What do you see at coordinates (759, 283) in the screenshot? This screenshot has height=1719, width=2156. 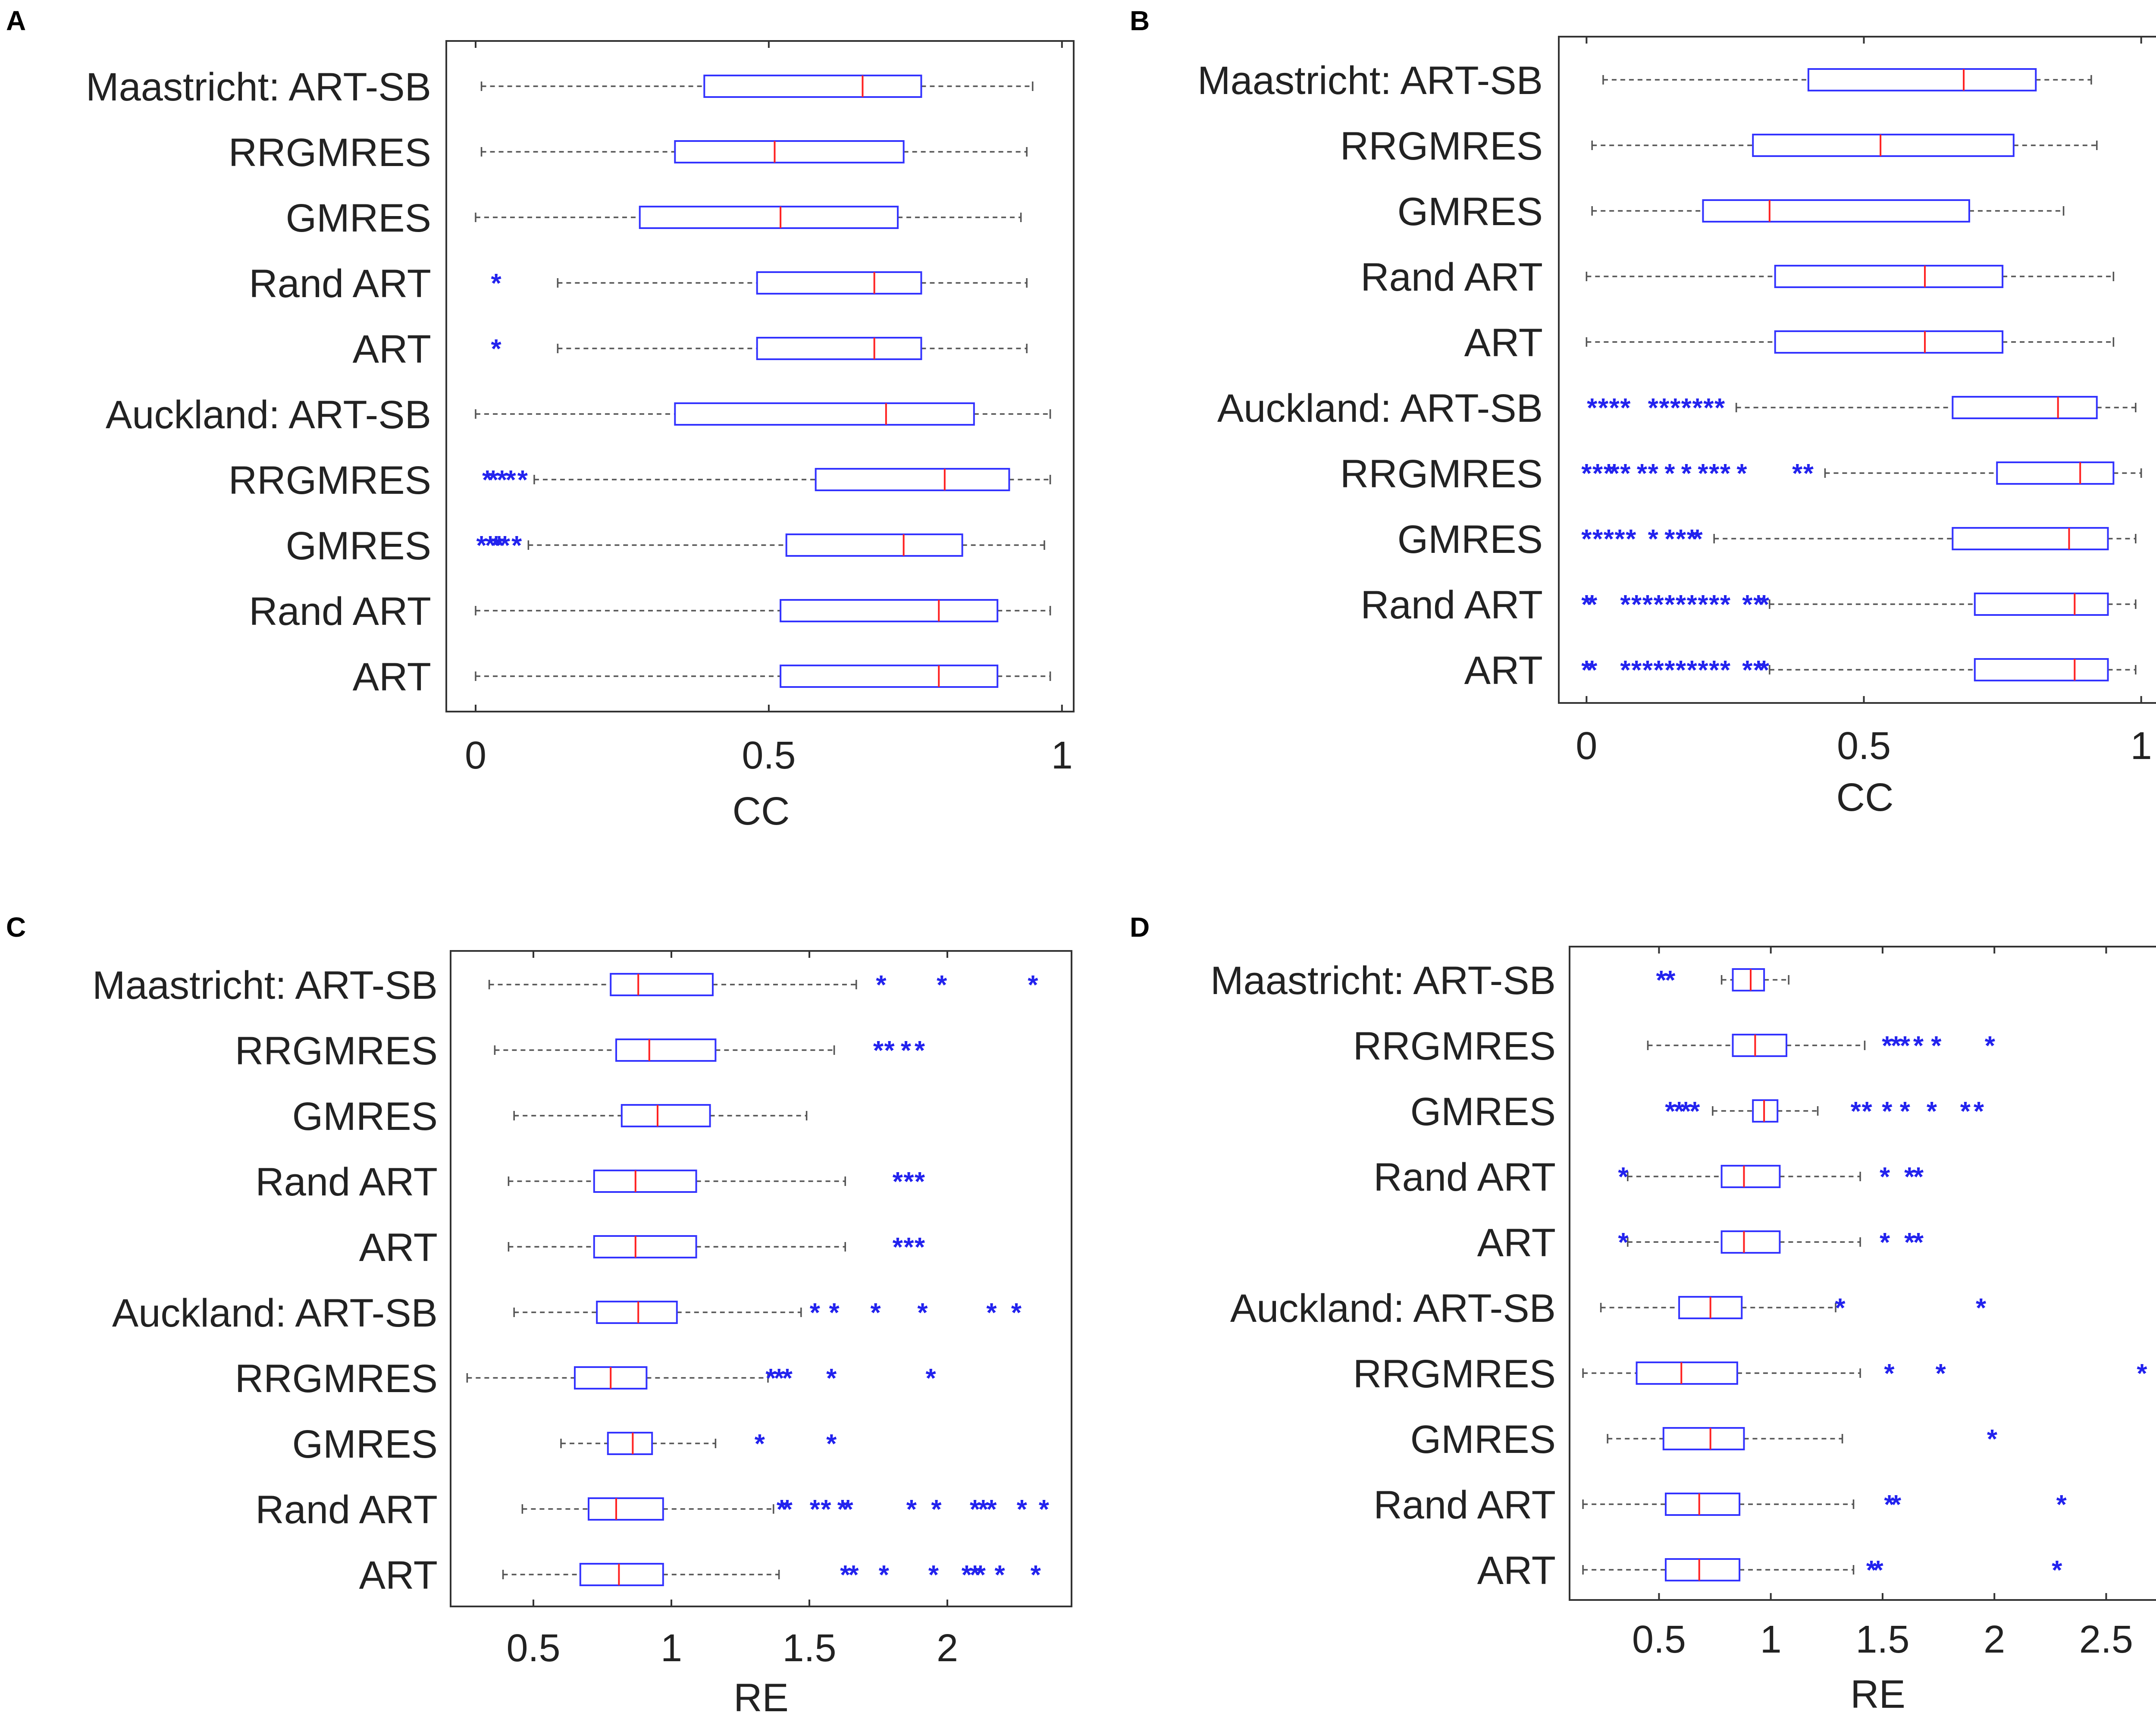 I see `box-row-a-3: *` at bounding box center [759, 283].